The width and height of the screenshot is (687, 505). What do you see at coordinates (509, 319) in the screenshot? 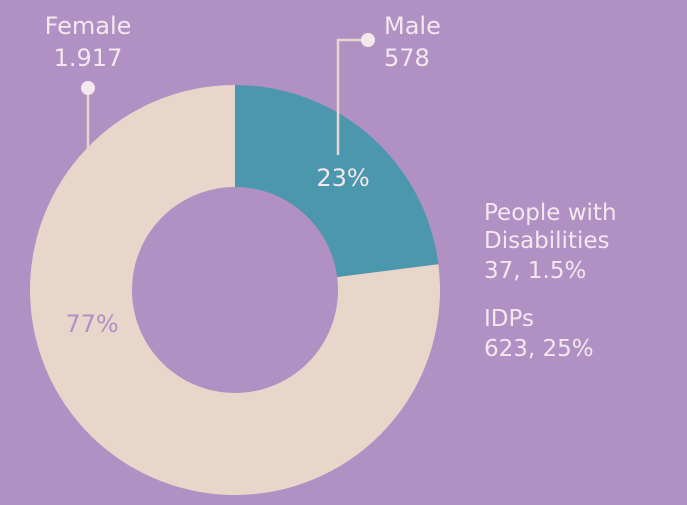
I see `annotation-title: IDPs` at bounding box center [509, 319].